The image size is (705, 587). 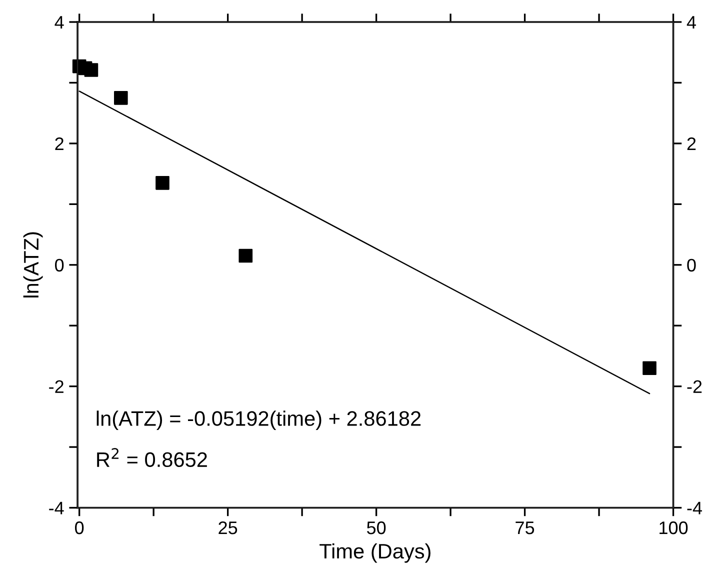 What do you see at coordinates (56, 386) in the screenshot?
I see `y-tick-label: -2` at bounding box center [56, 386].